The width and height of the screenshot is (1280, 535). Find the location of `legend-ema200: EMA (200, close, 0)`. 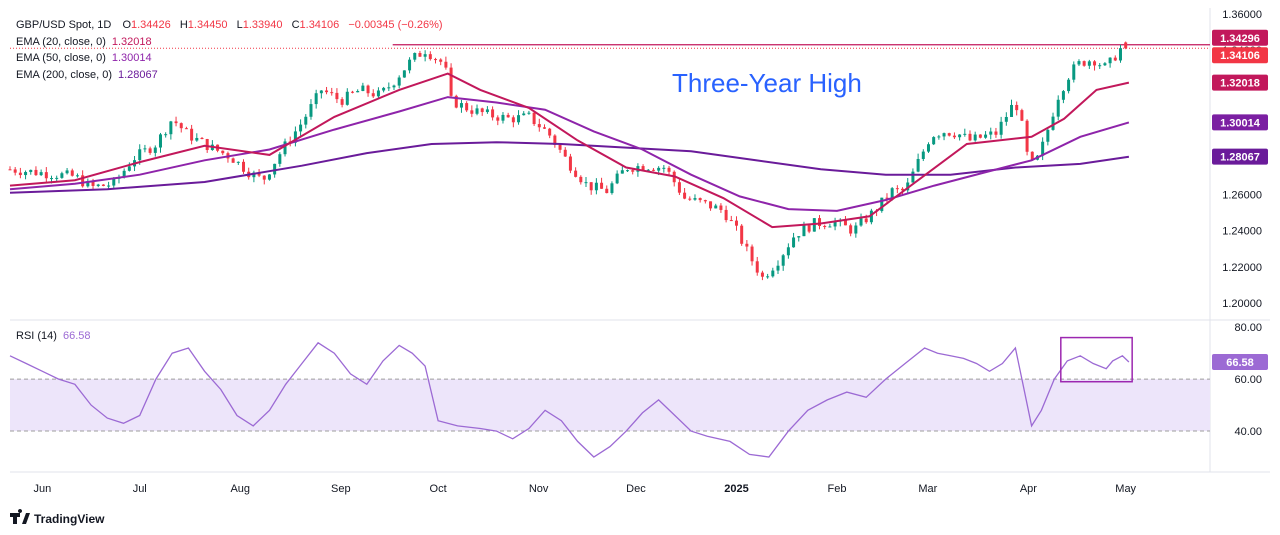

legend-ema200: EMA (200, close, 0) is located at coordinates (64, 75).